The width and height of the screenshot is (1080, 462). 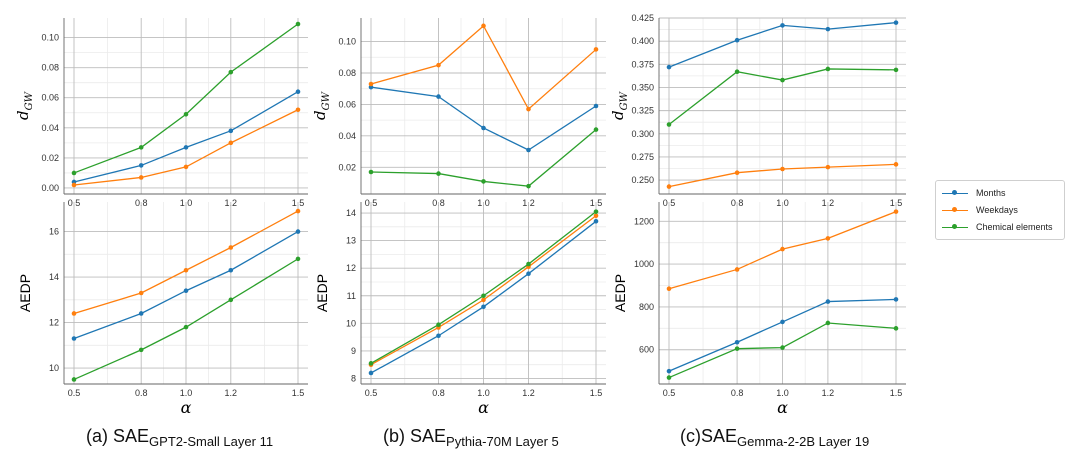 I want to click on caption-a: (a) SAEGPT2-Small Layer 11, so click(x=179, y=437).